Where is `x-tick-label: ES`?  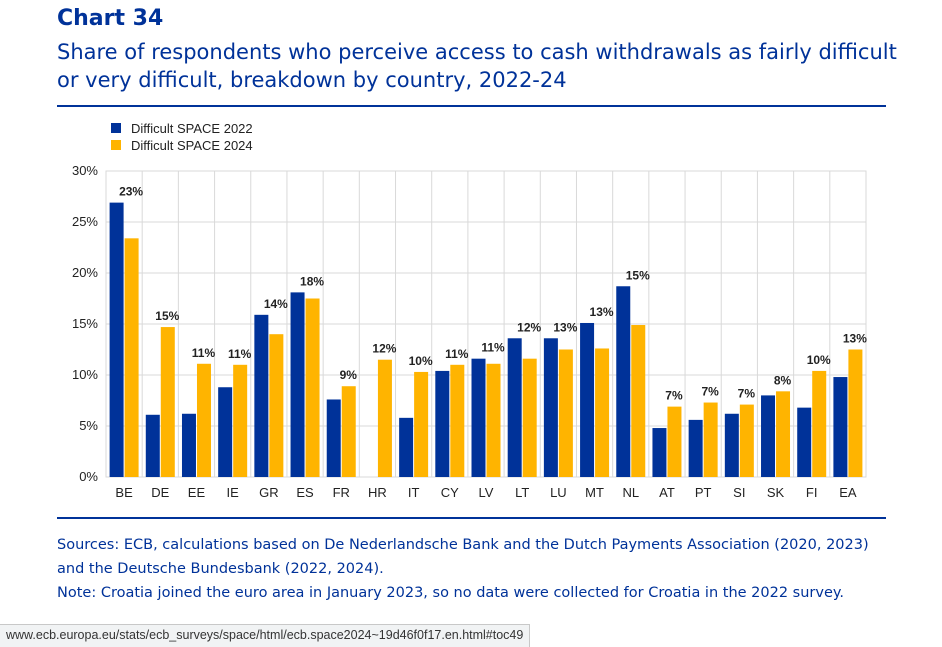 x-tick-label: ES is located at coordinates (305, 492).